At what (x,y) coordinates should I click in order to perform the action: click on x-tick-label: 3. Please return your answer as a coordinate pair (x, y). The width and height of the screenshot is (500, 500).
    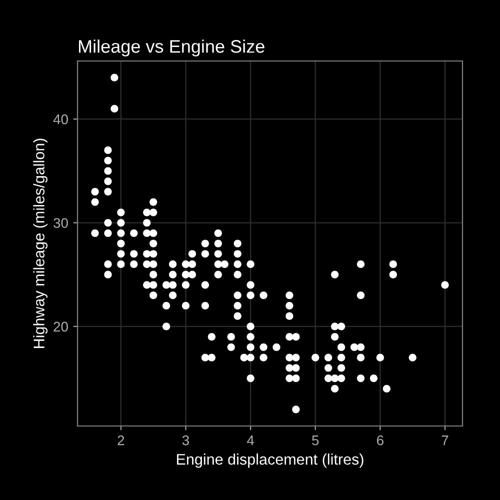
    Looking at the image, I should click on (185, 440).